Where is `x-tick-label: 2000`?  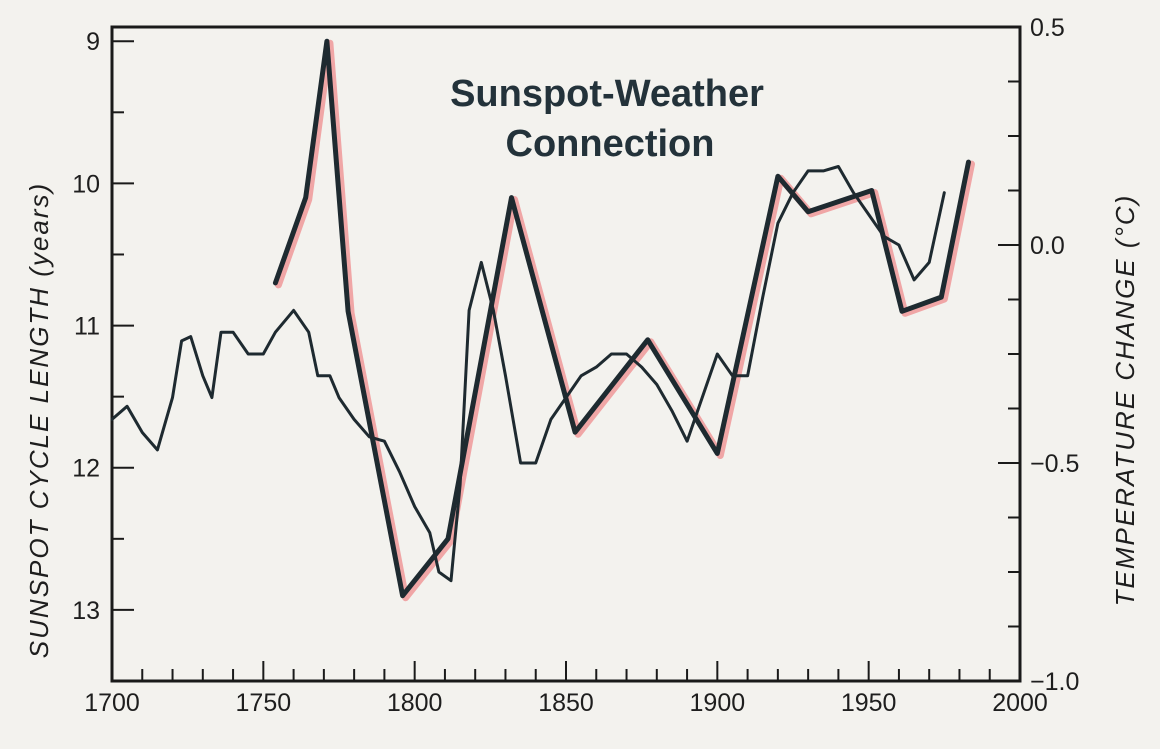
x-tick-label: 2000 is located at coordinates (1020, 703).